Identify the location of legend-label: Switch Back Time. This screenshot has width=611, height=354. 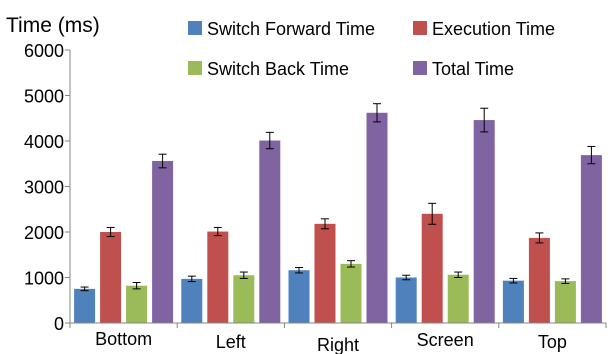
(278, 69).